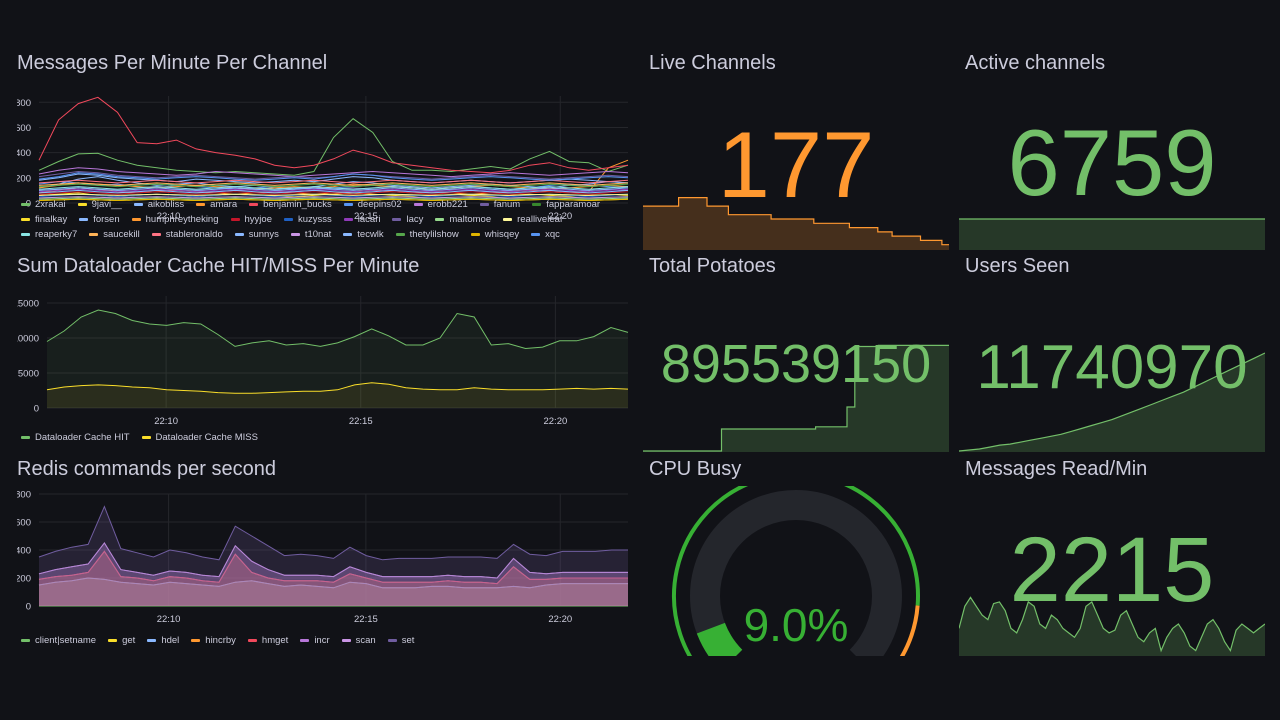 The height and width of the screenshot is (720, 1280). I want to click on series-line-benjamin_bucks, so click(333, 135).